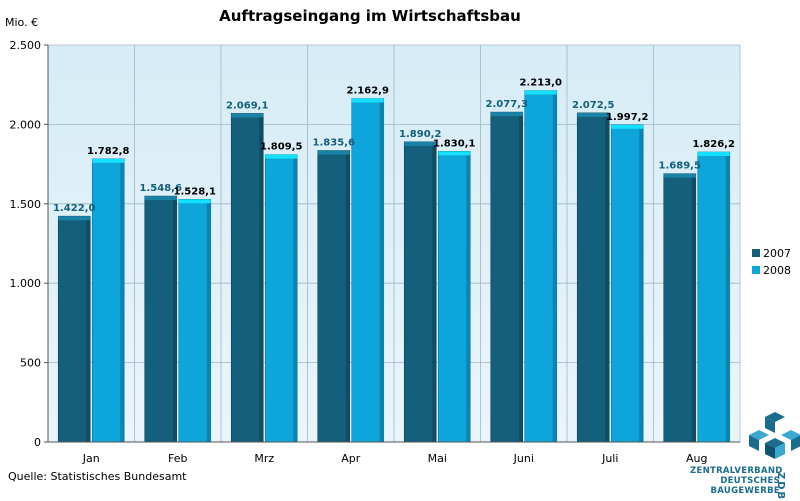  I want to click on bar-side-2007-Apr, so click(347, 298).